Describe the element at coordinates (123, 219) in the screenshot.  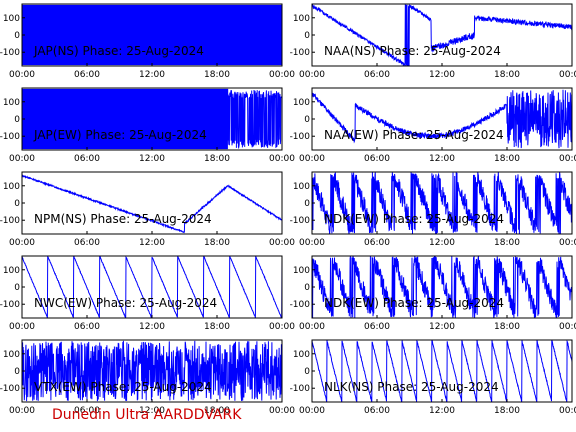
I see `panel-title: NPM(NS) Phase: 25-Aug-2024` at that location.